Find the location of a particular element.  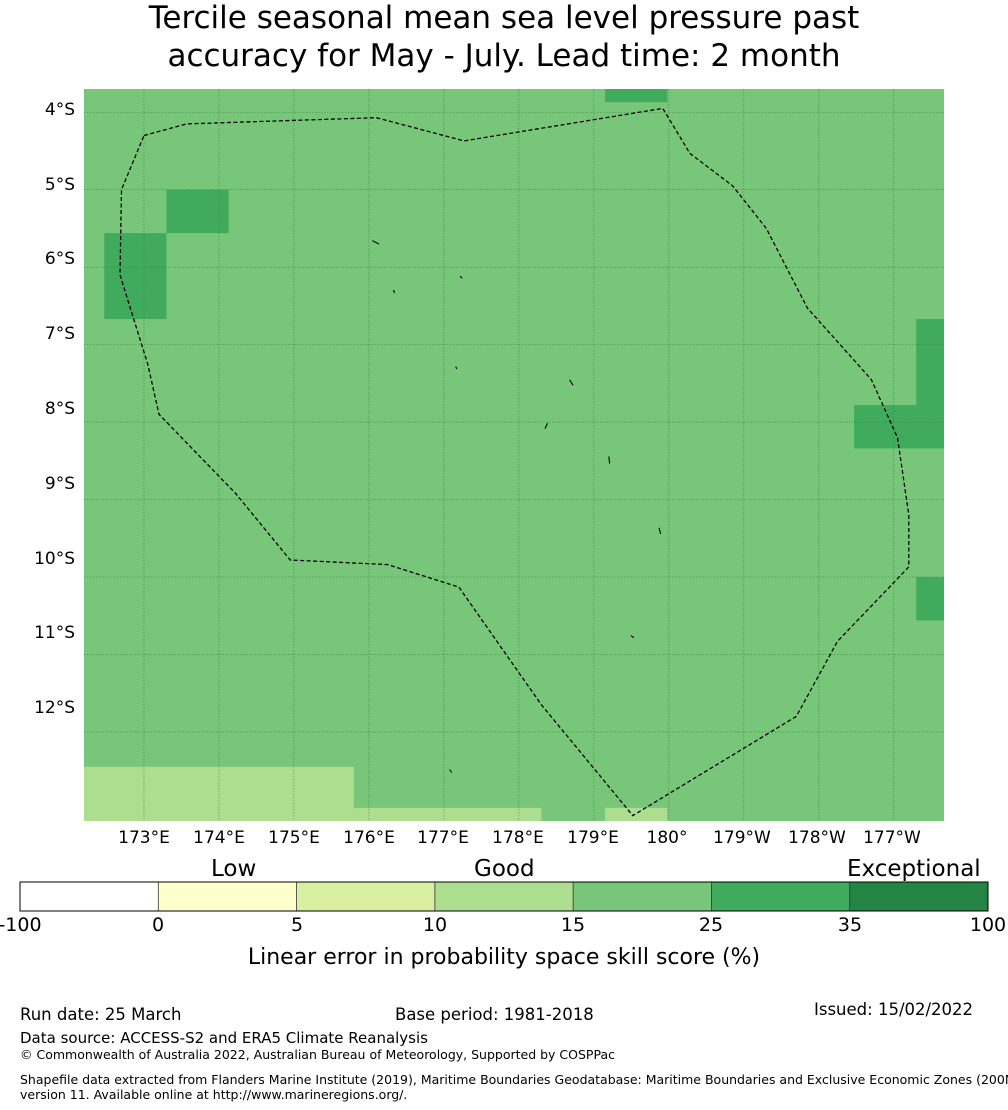

colorbar-category-exceptional: Exceptional is located at coordinates (914, 869).